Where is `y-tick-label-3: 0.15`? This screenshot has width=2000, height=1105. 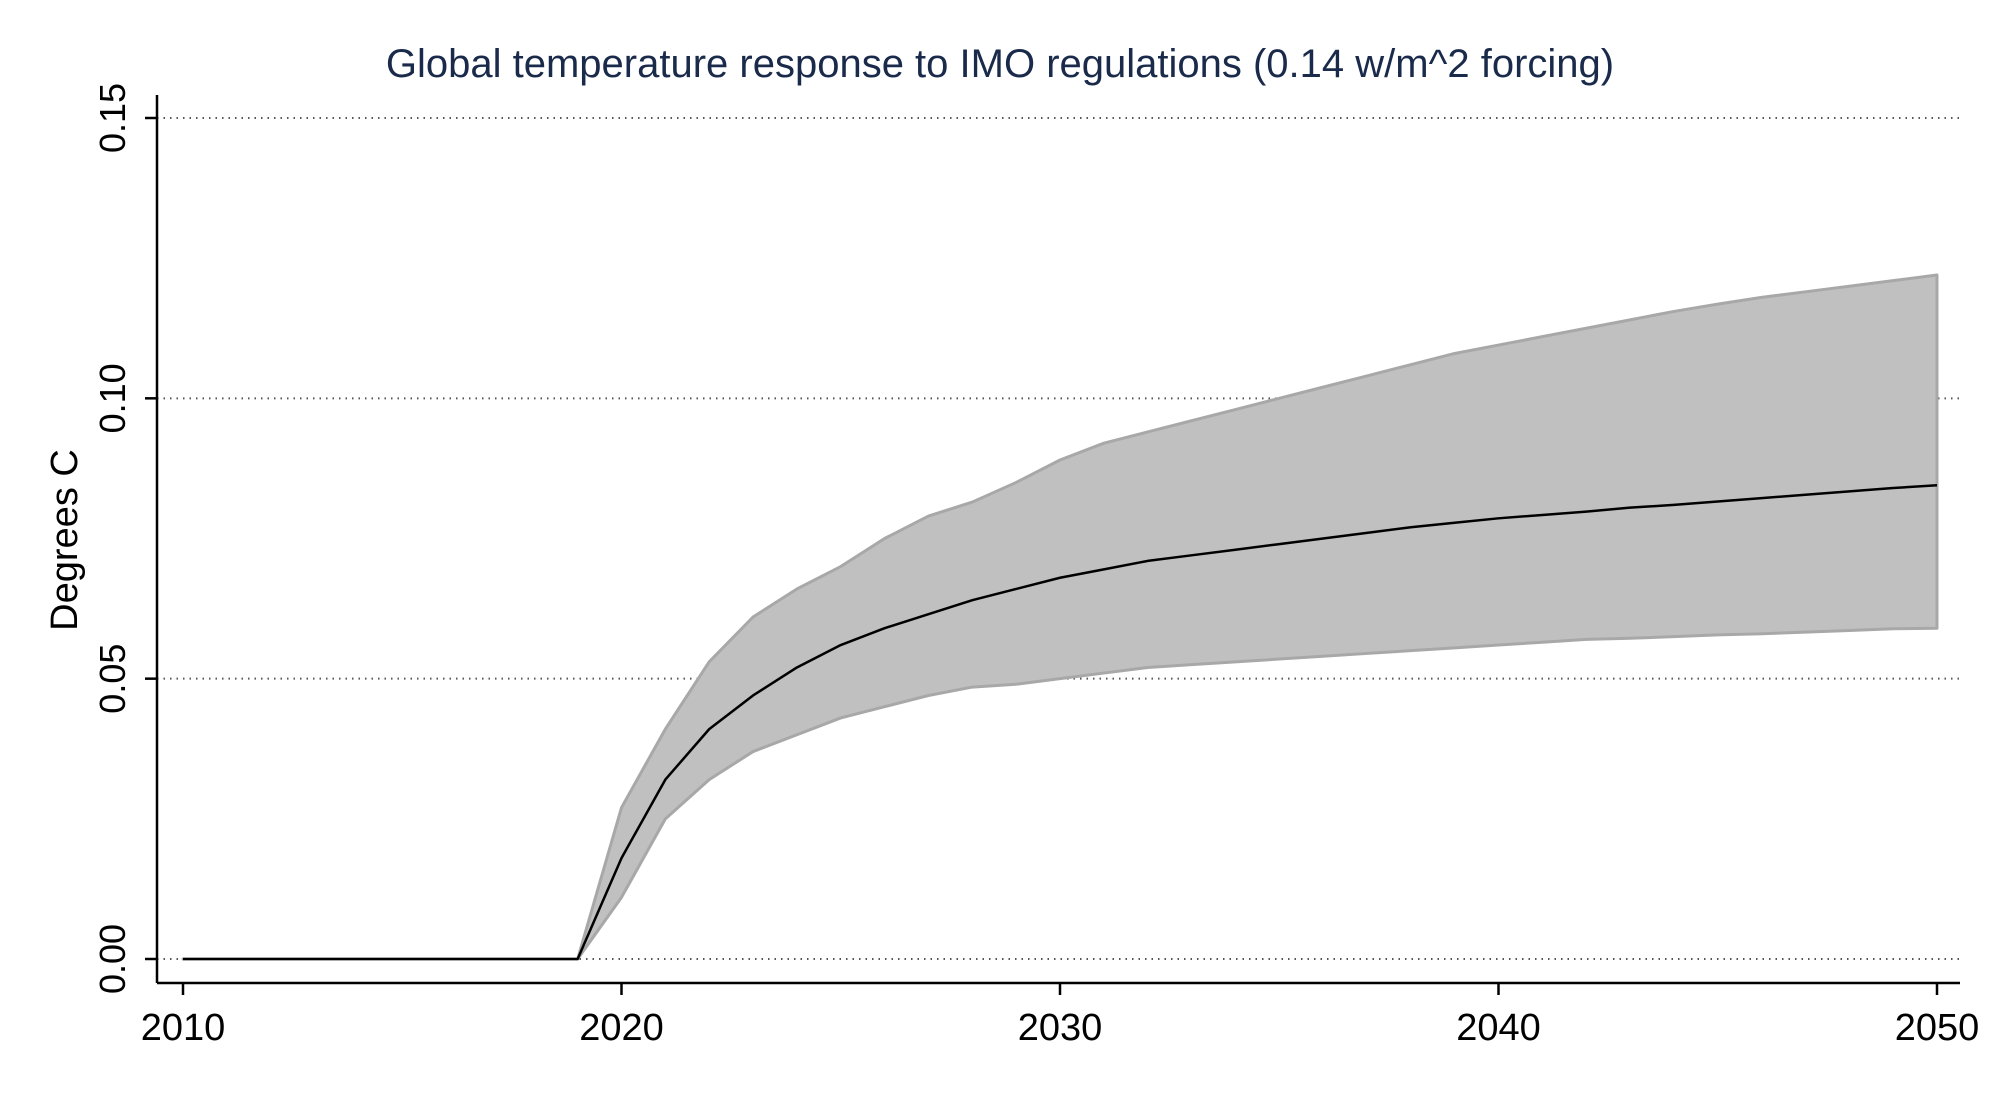
y-tick-label-3: 0.15 is located at coordinates (112, 118).